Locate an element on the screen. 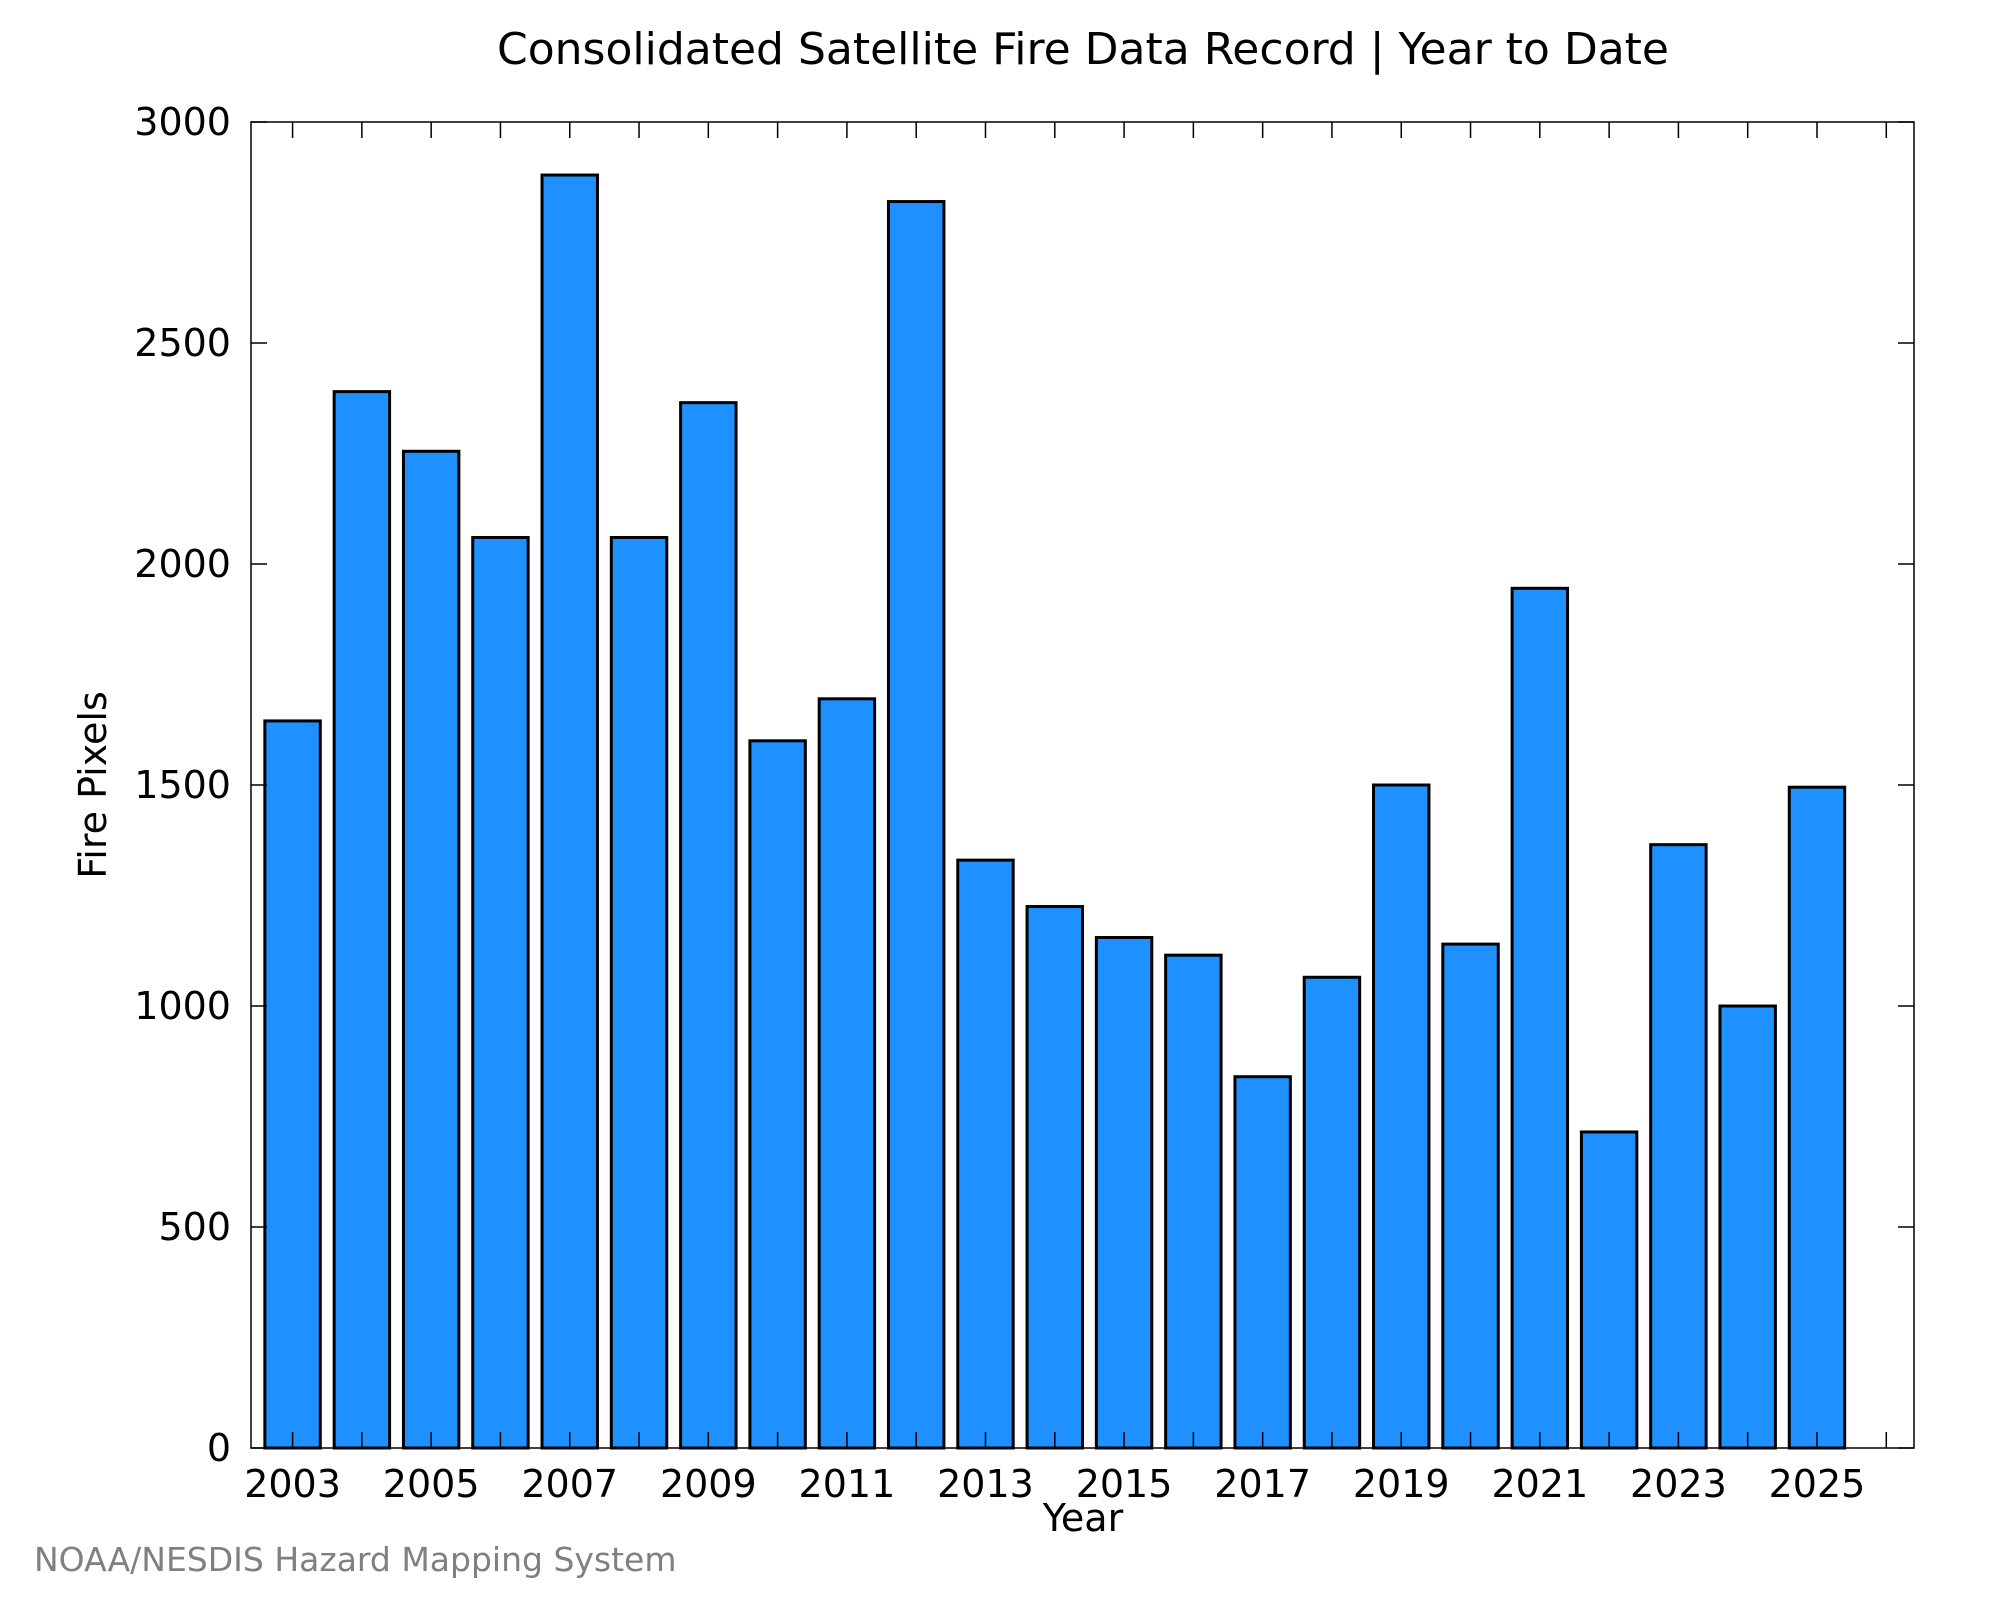 This screenshot has width=2000, height=1600. x-axis-label: Year is located at coordinates (1083, 1518).